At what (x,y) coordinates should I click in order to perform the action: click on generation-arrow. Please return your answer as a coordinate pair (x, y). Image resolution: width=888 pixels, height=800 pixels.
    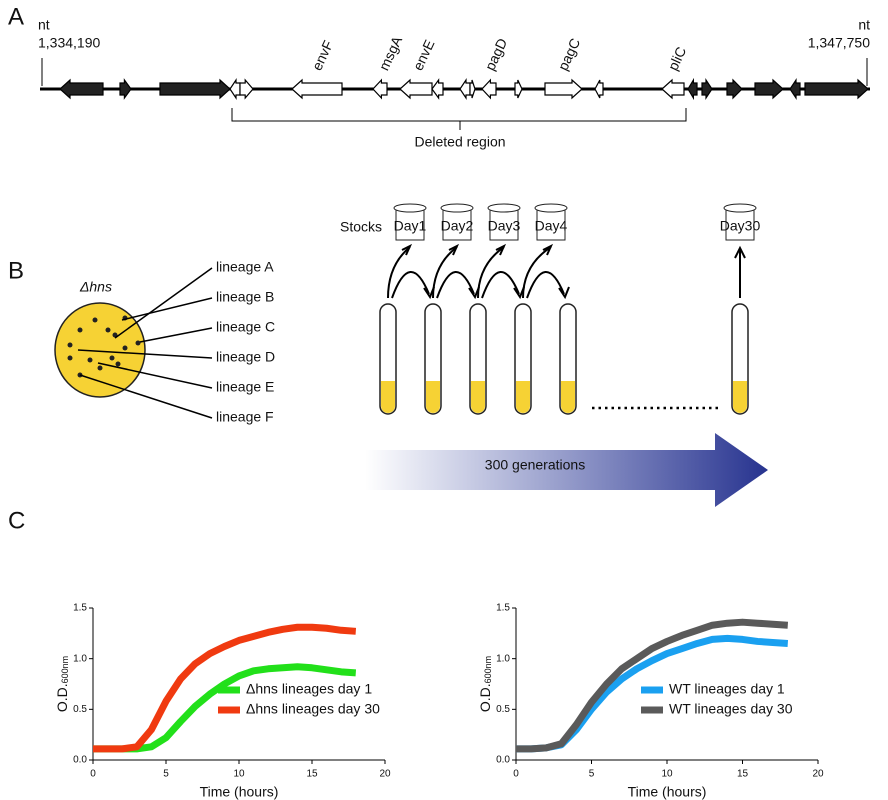
    Looking at the image, I should click on (566, 470).